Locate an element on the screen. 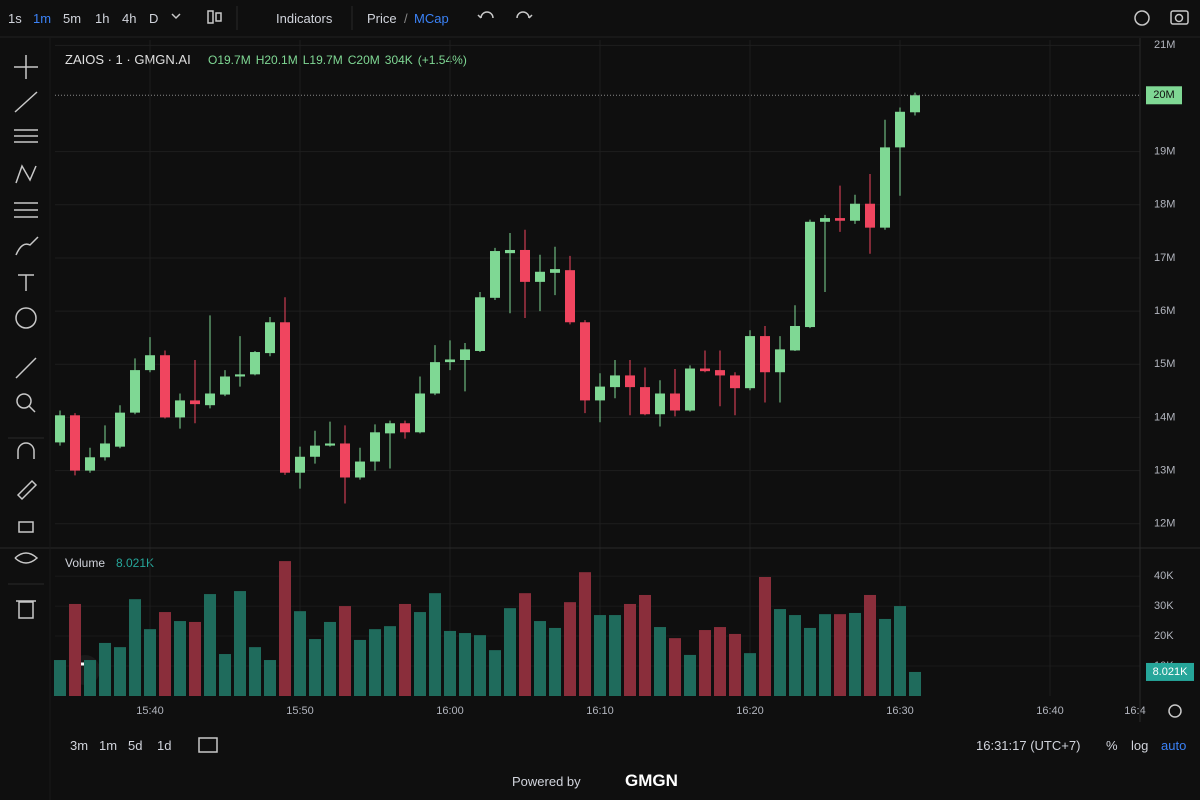 This screenshot has width=1200, height=800. legend-item: H20.1M is located at coordinates (276, 60).